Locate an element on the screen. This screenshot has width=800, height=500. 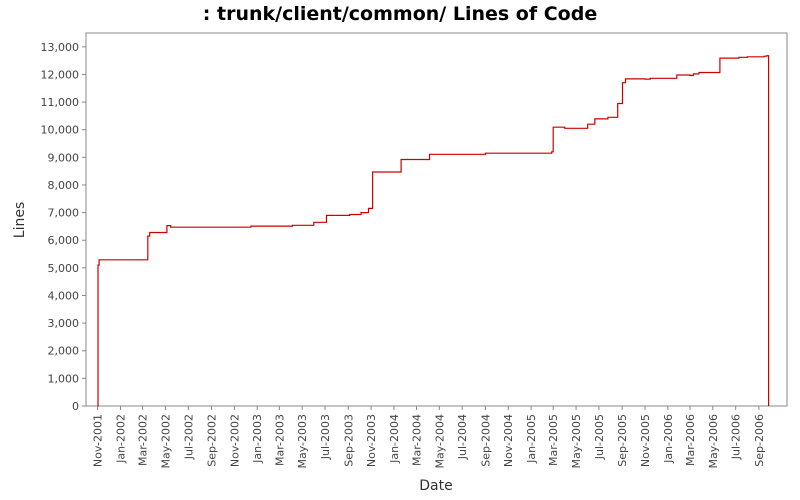
x-tick-label: Mar-2003 is located at coordinates (279, 440).